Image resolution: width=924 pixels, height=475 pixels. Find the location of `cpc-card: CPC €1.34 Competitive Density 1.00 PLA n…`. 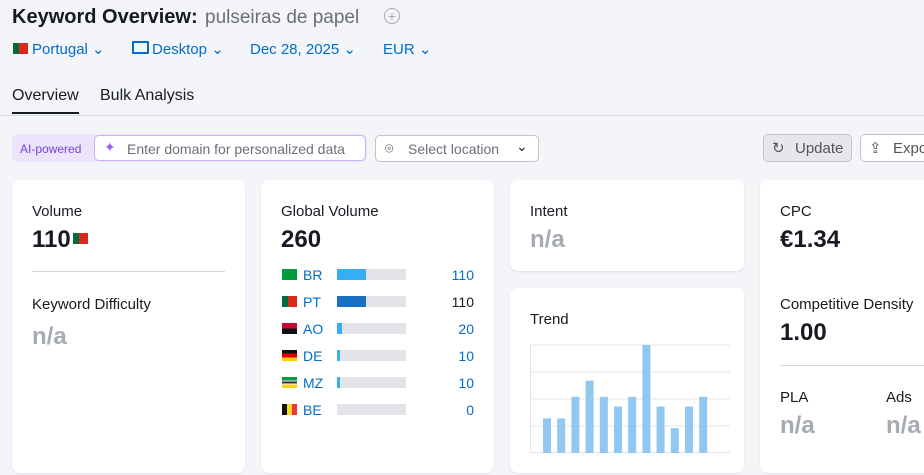

cpc-card: CPC €1.34 Competitive Density 1.00 PLA n… is located at coordinates (842, 326).